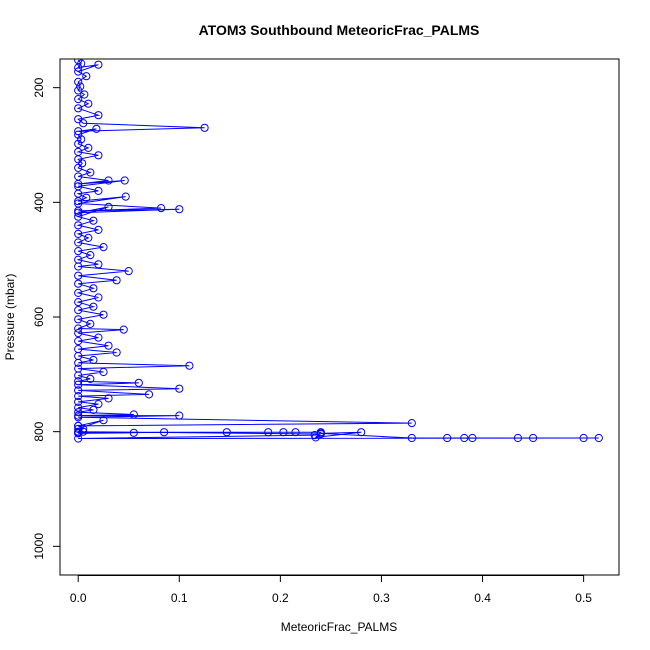 The height and width of the screenshot is (650, 650). Describe the element at coordinates (381, 598) in the screenshot. I see `x-tick-label: 0.3` at that location.